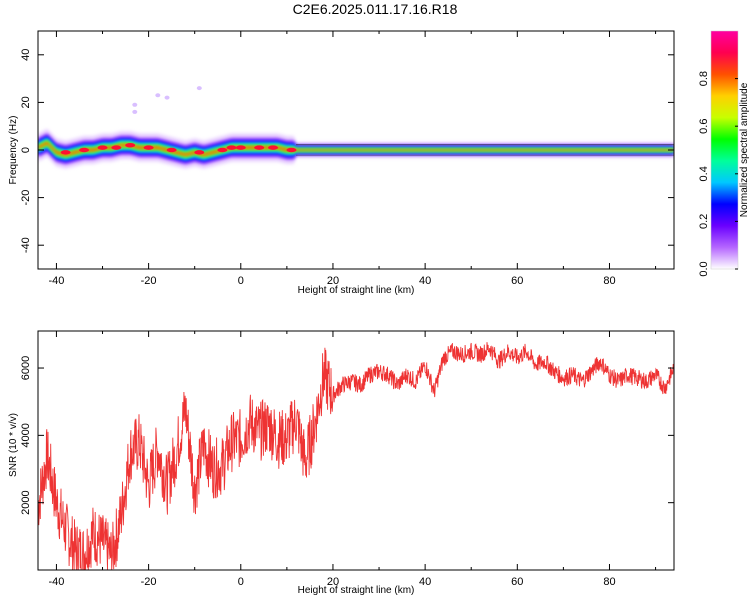  Describe the element at coordinates (241, 281) in the screenshot. I see `spectrogram-xtick-label: 0` at that location.